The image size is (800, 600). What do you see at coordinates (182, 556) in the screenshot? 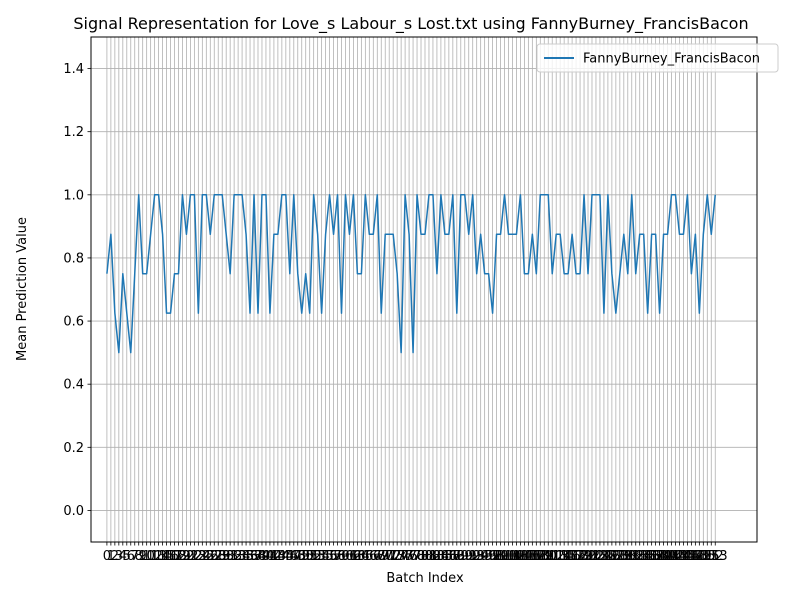
I see `x-tick-label: 19` at bounding box center [182, 556].